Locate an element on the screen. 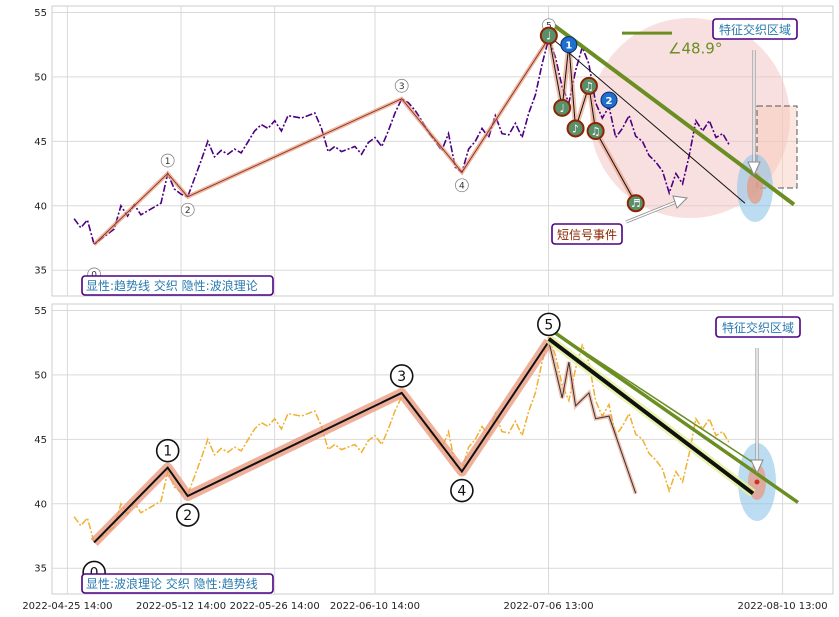 This screenshot has height=617, width=839. caption-text: 显性:波浪理论 交织 隐性:趋势线 is located at coordinates (172, 583).